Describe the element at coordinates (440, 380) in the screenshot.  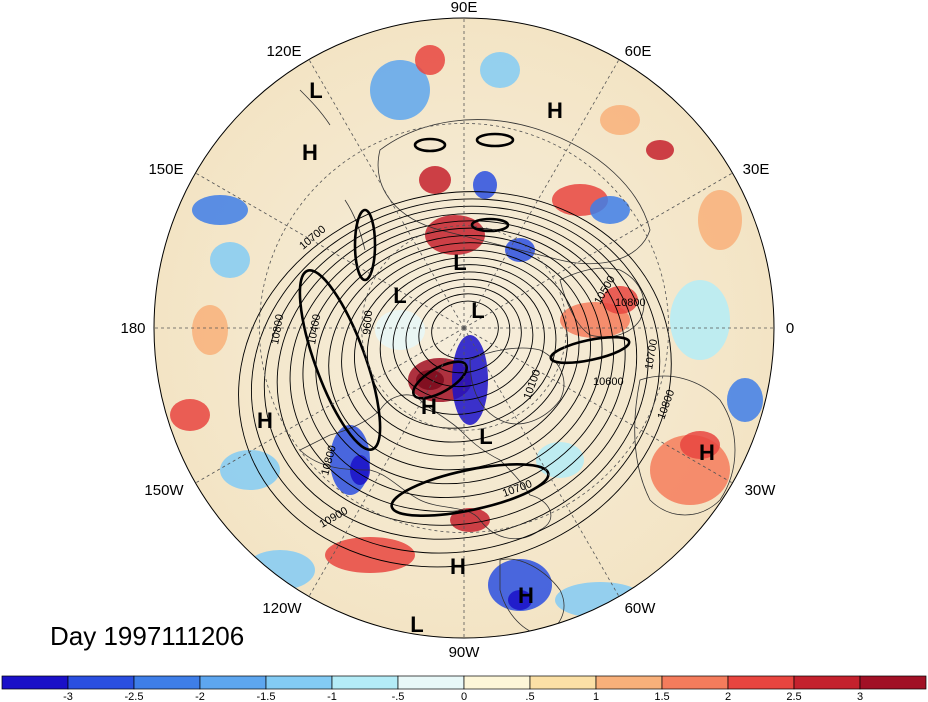
I see `jet-central` at that location.